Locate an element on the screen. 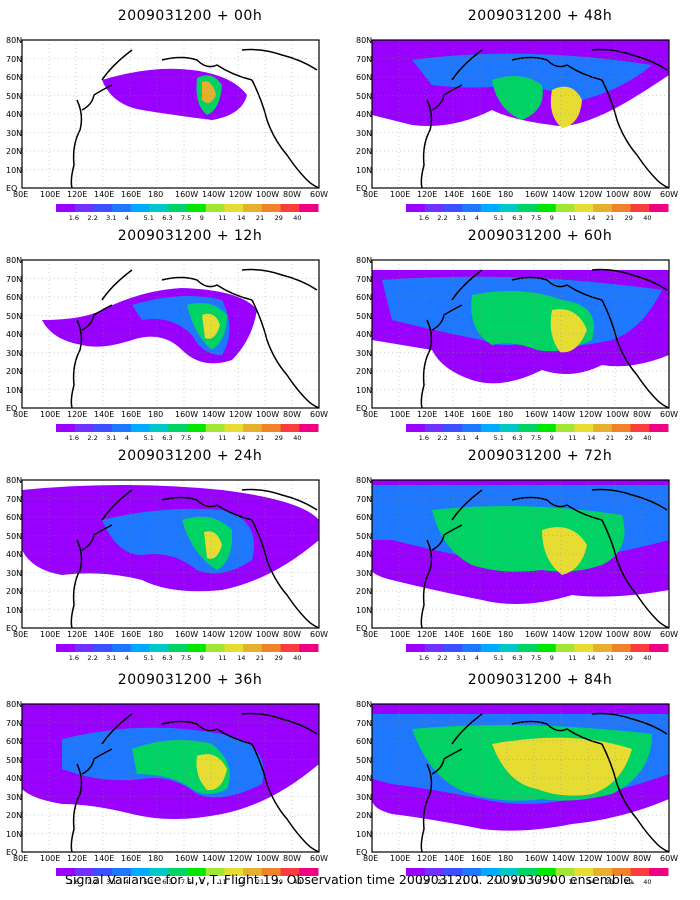  colorbar-label: 9 is located at coordinates (551, 658).